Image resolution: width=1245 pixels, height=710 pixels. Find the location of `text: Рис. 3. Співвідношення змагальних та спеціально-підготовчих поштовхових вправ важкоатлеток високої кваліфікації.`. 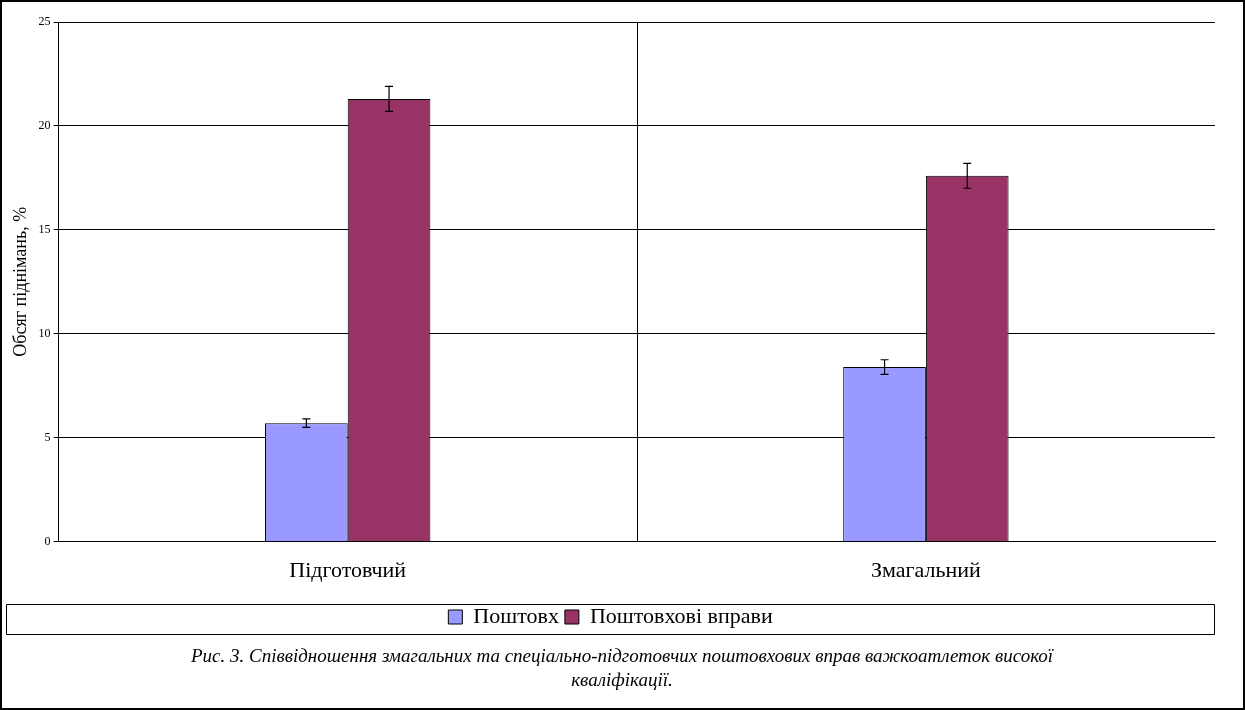

text: Рис. 3. Співвідношення змагальних та спеціально-підготовчих поштовхових вправ важкоатлеток високої кваліфікації. is located at coordinates (622, 668).